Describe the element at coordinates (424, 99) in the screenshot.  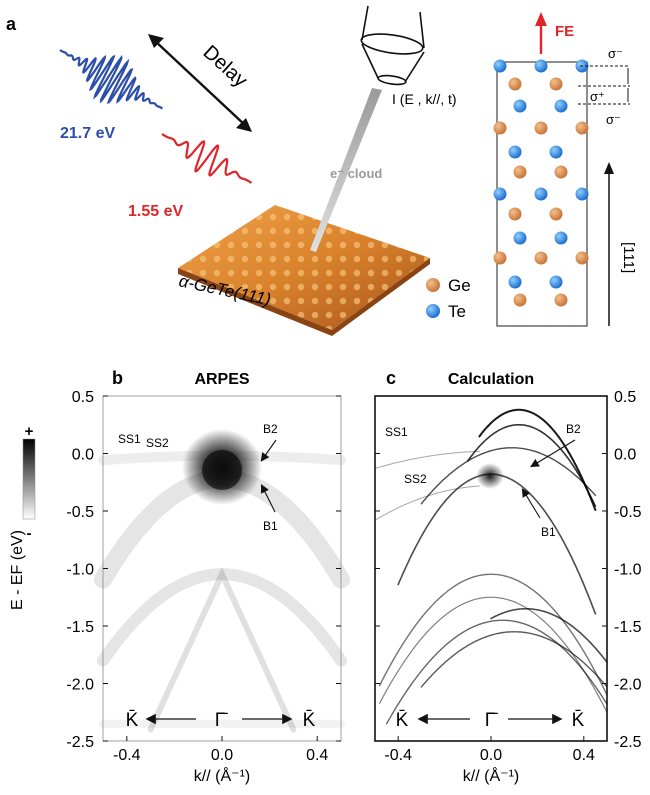
I see `detector-intensity-label: I (E , k//, t)` at that location.